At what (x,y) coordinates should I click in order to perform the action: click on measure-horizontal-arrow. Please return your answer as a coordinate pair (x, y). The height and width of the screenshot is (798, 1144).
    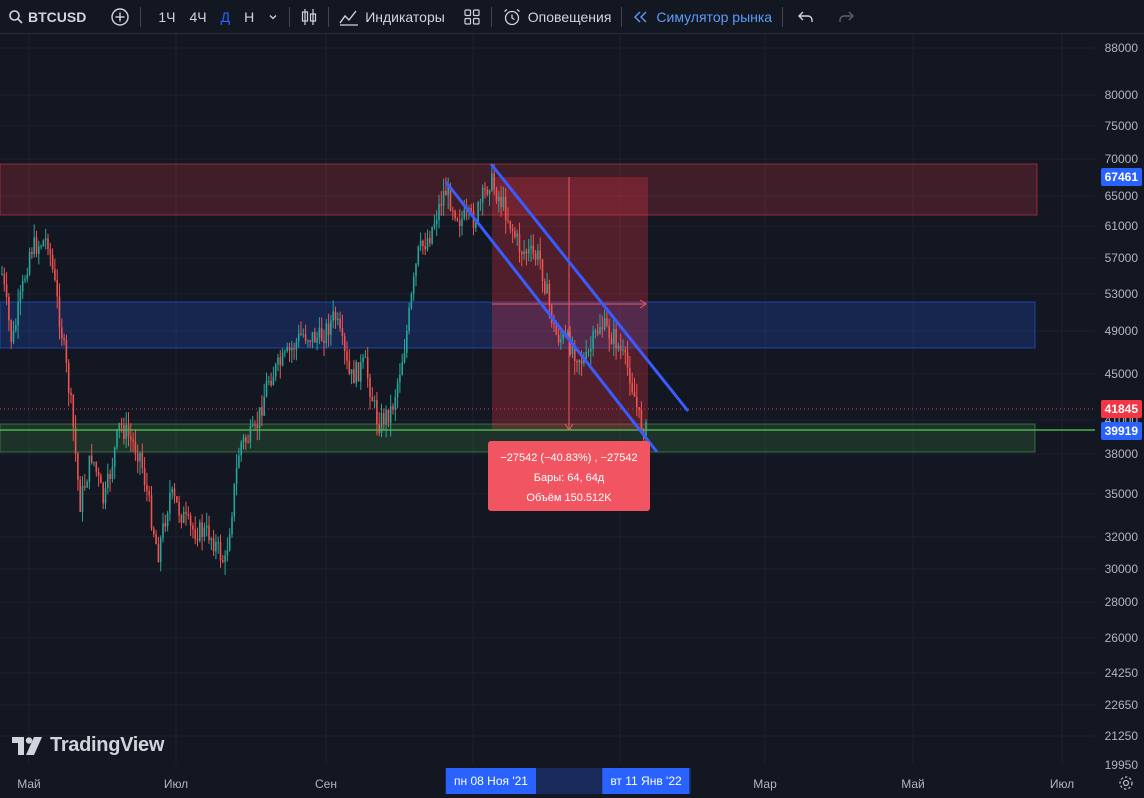
    Looking at the image, I should click on (643, 304).